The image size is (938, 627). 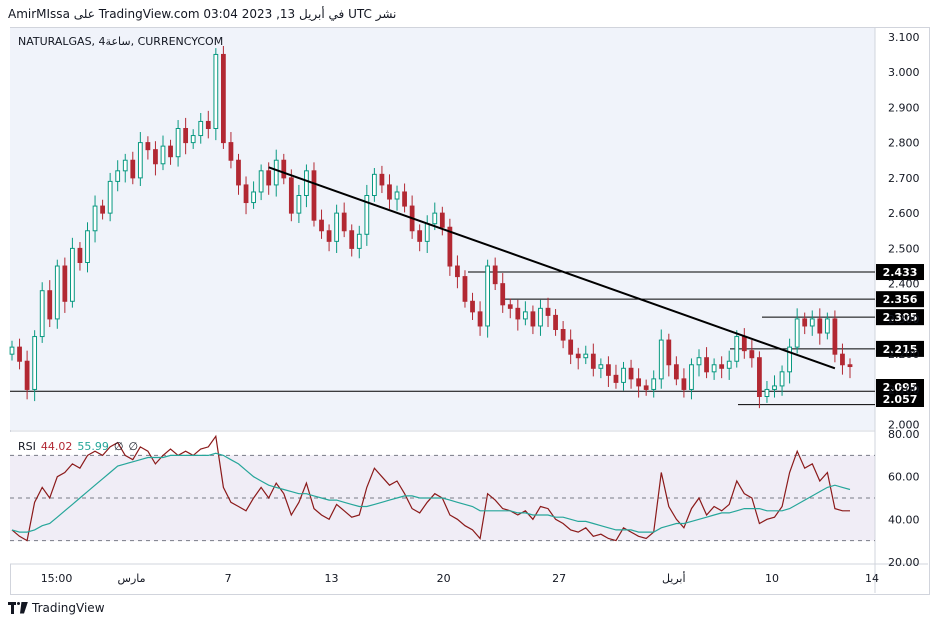 I want to click on tradingview-logo-icon, so click(x=18, y=608).